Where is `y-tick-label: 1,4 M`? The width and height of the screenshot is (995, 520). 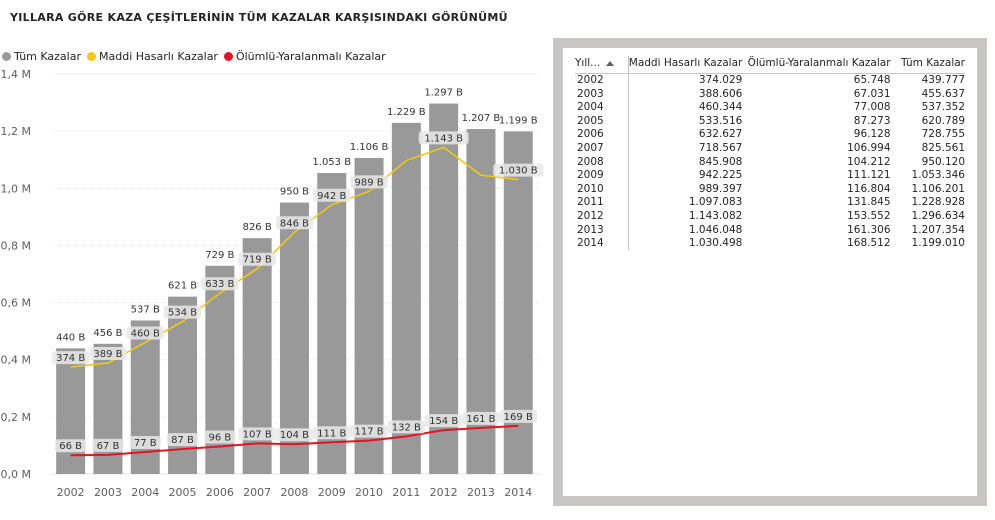
y-tick-label: 1,4 M is located at coordinates (16, 74).